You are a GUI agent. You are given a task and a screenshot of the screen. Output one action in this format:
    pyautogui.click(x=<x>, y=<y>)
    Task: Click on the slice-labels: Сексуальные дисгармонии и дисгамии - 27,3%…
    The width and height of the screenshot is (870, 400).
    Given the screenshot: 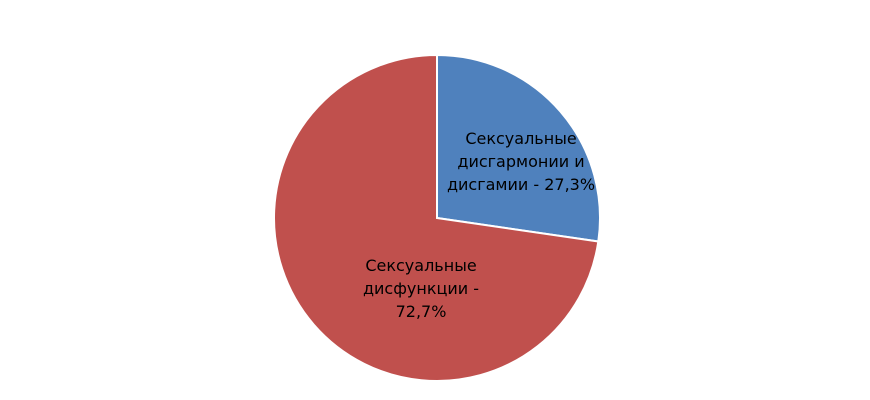 What is the action you would take?
    pyautogui.click(x=479, y=225)
    